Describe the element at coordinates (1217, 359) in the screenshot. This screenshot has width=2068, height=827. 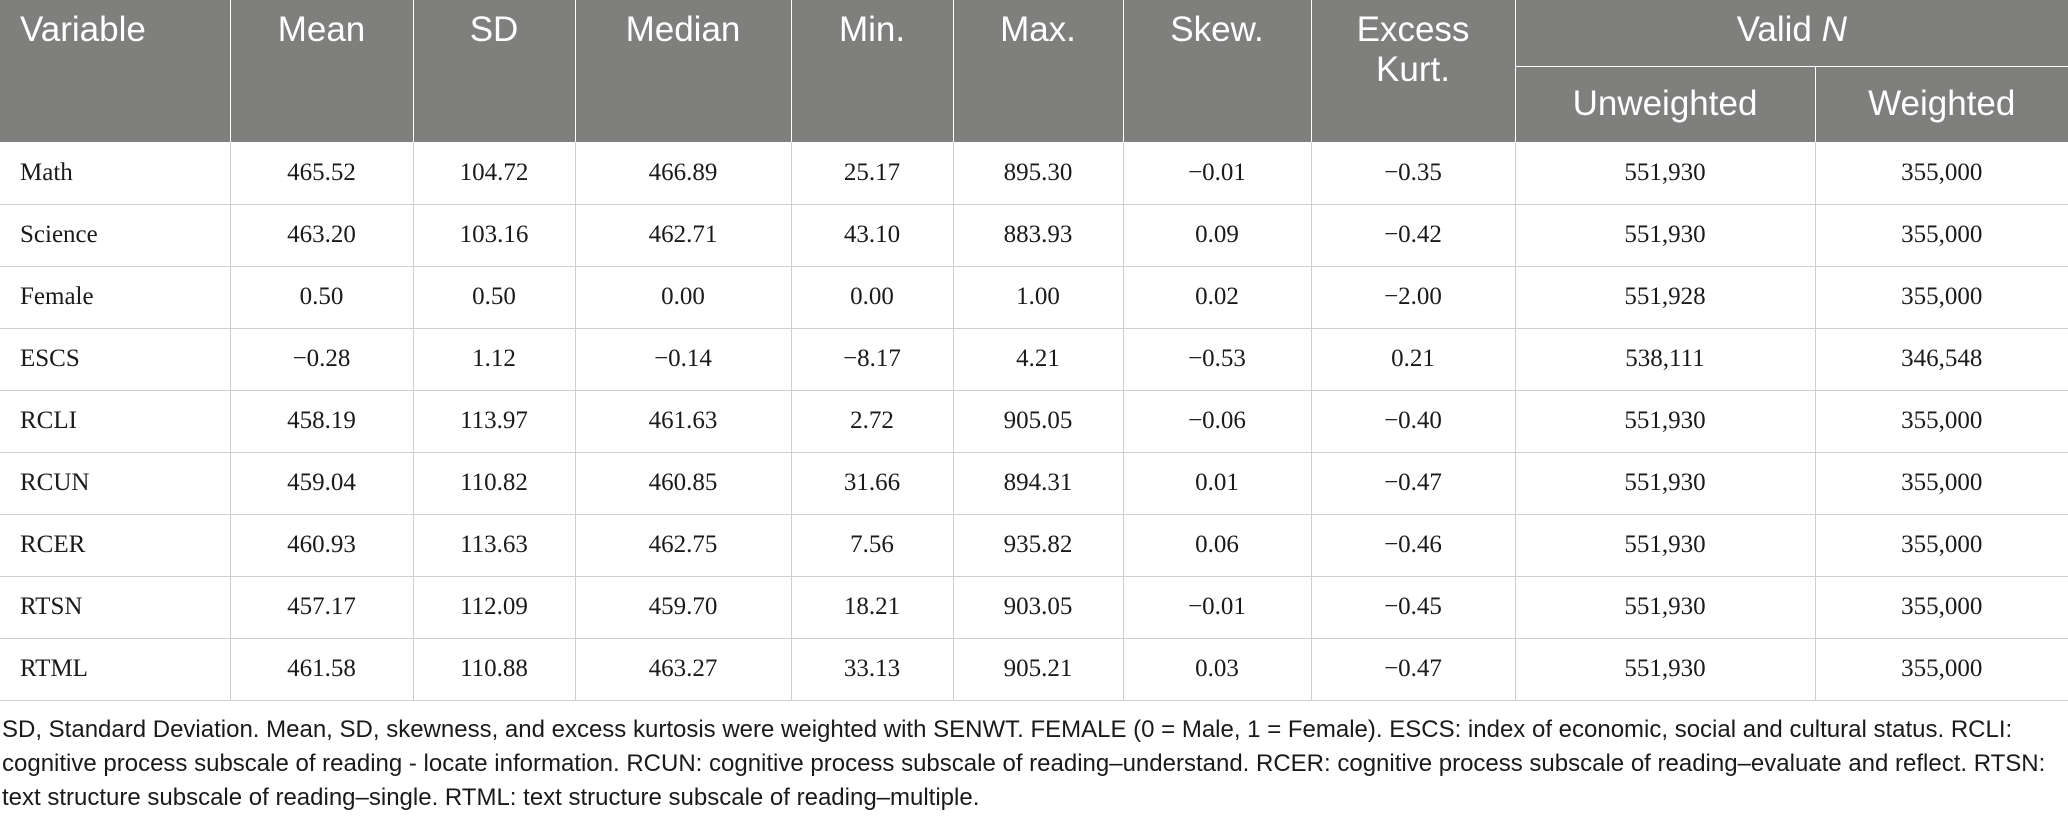
I see `cell-skew: −0.53` at that location.